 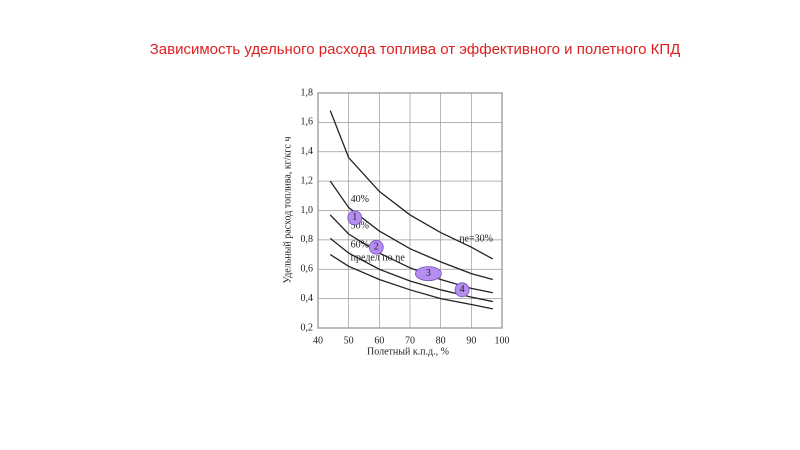 I want to click on curve-label: 60%, so click(x=360, y=244).